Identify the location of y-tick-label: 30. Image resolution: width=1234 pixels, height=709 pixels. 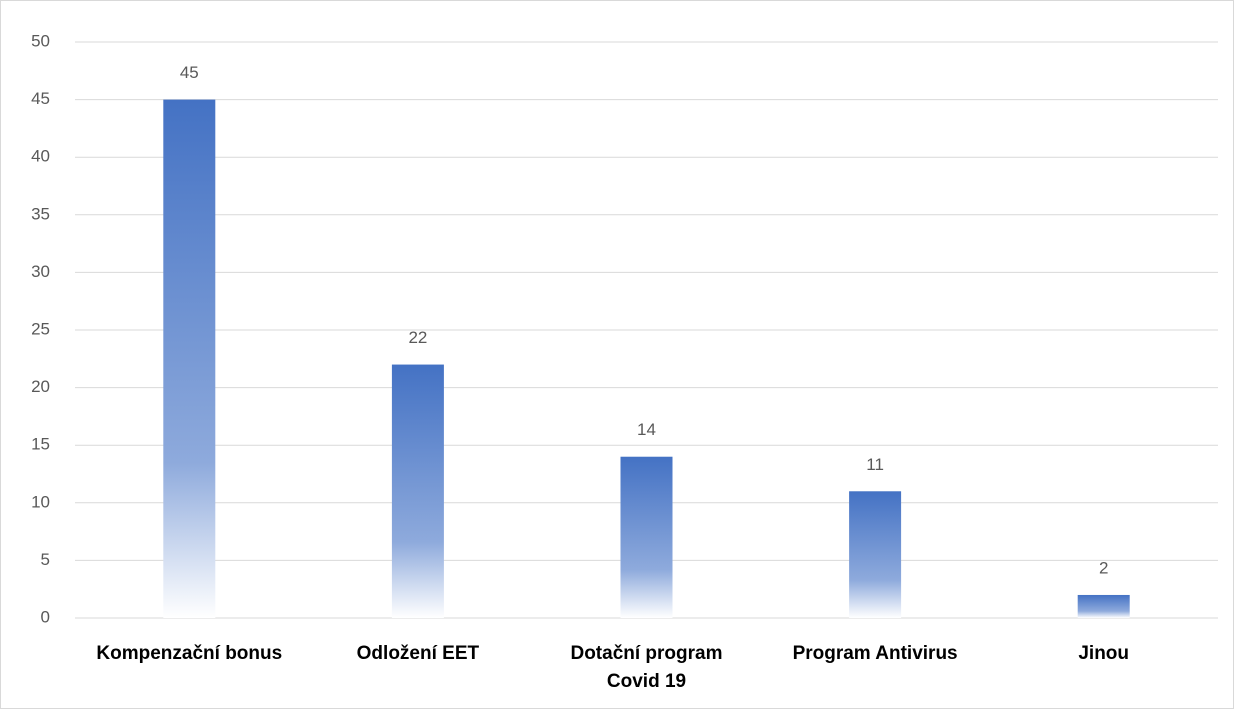
(40, 271).